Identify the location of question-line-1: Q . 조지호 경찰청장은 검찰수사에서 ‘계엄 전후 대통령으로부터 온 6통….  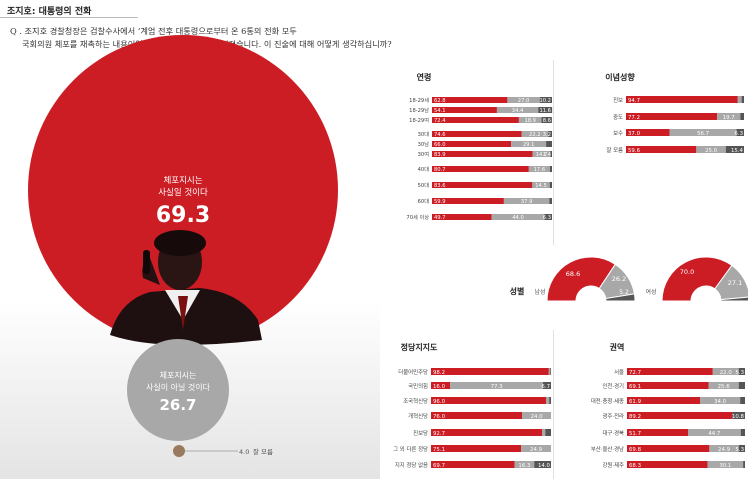
(153, 31).